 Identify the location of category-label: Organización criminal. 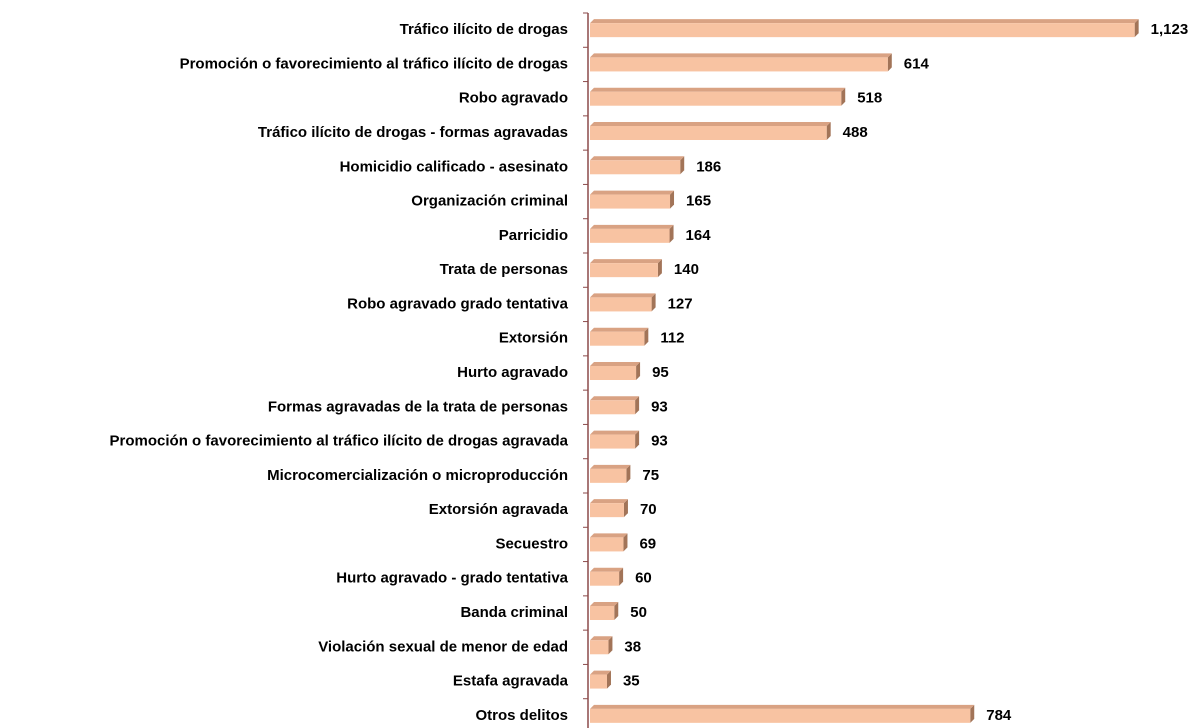
(489, 201).